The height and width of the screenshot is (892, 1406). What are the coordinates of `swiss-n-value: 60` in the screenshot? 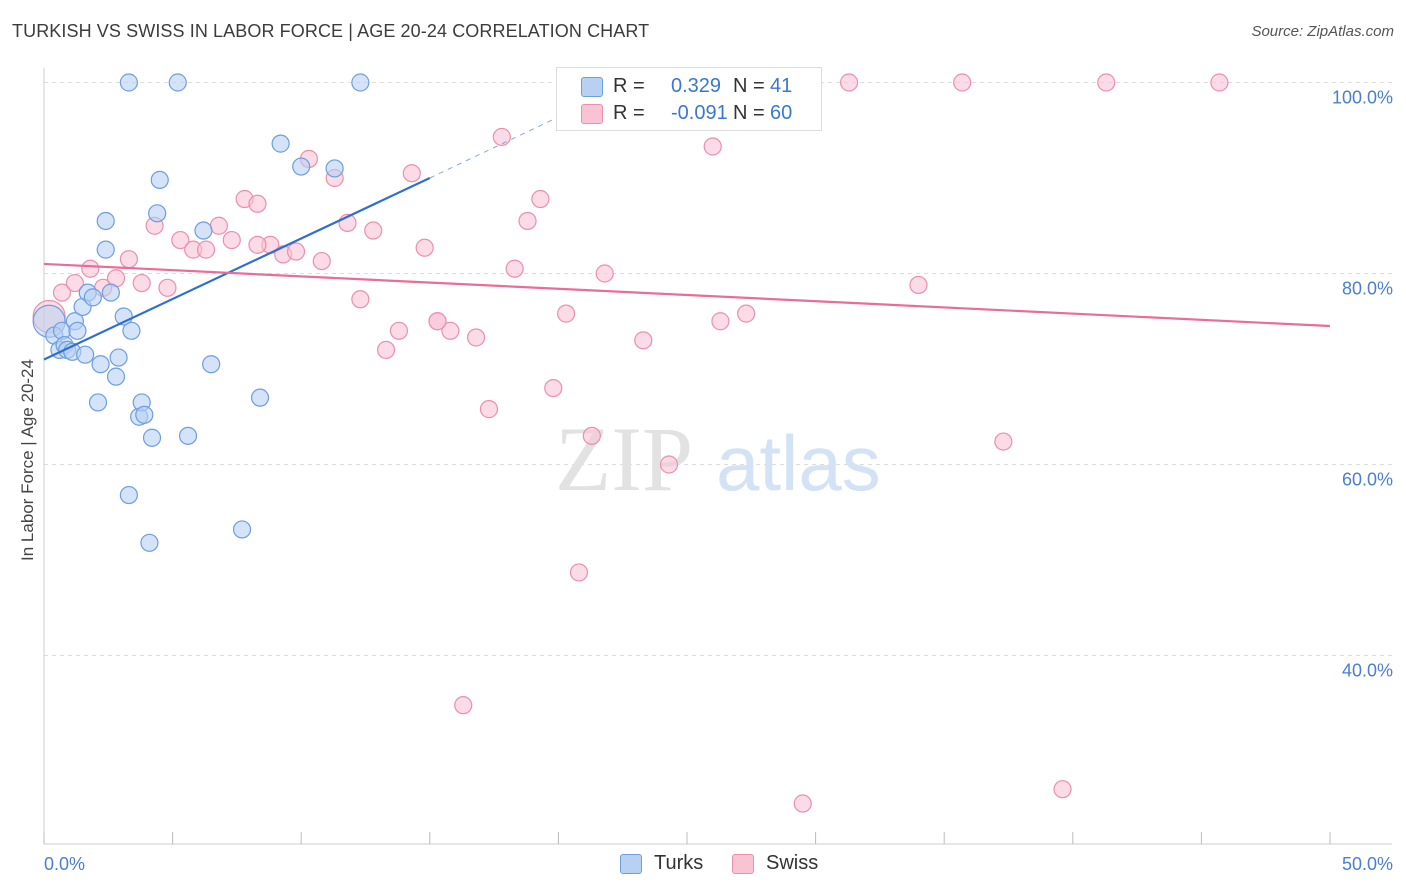 It's located at (781, 113).